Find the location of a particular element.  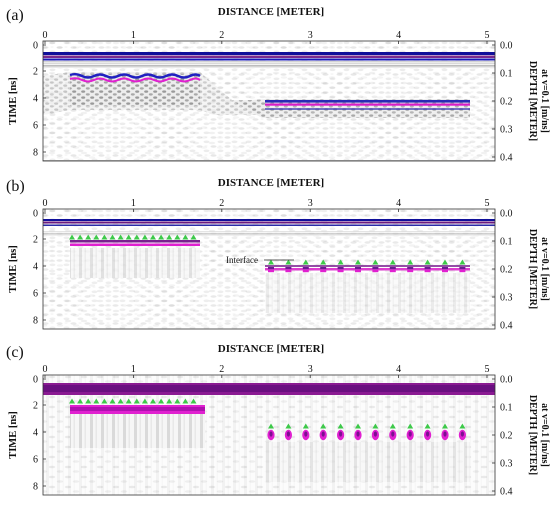

depth-tick-label: 0.0 is located at coordinates (506, 380).